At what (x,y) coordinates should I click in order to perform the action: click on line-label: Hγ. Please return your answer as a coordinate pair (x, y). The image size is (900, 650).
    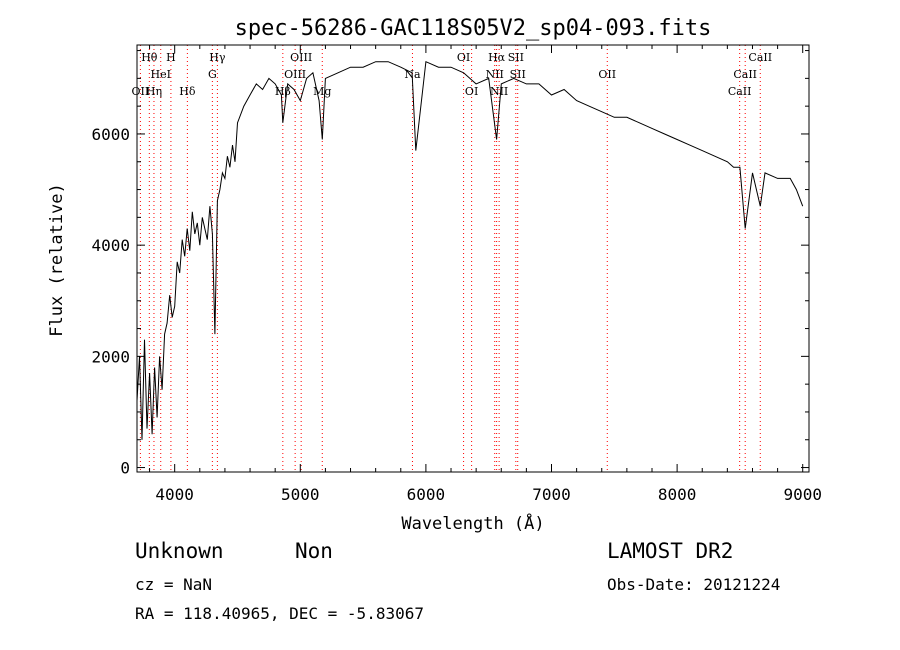
    Looking at the image, I should click on (217, 57).